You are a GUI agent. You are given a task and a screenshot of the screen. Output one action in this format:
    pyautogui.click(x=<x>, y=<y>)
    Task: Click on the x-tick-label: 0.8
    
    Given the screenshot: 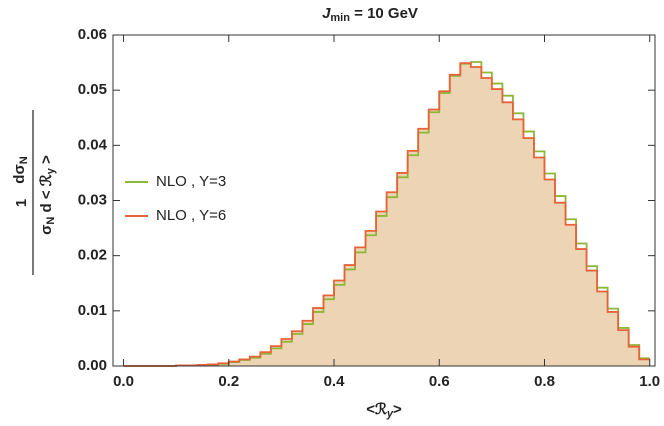 What is the action you would take?
    pyautogui.click(x=544, y=381)
    